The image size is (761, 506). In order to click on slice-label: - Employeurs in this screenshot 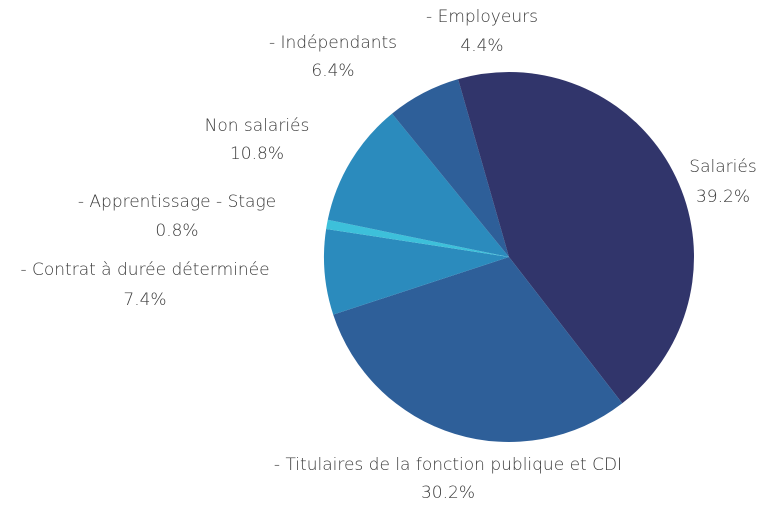, I will do `click(482, 17)`.